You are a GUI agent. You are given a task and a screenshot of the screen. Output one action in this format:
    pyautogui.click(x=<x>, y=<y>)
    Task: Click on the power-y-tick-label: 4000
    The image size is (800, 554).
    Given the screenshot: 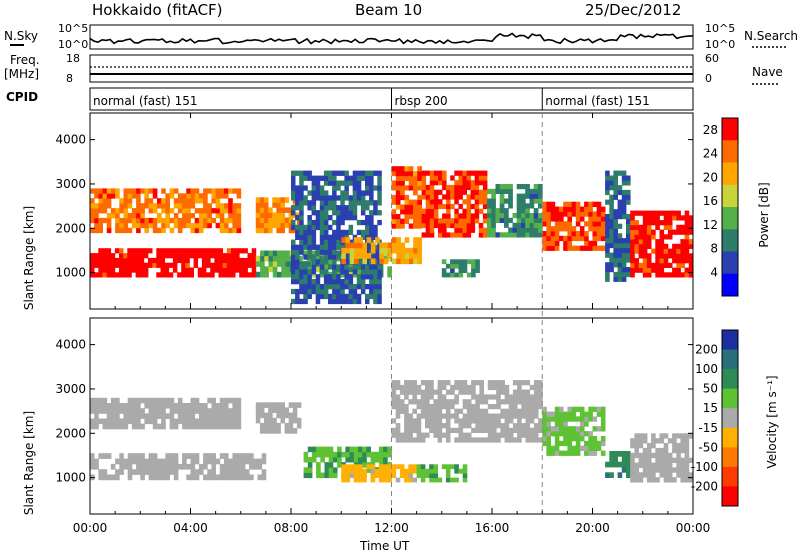 What is the action you would take?
    pyautogui.click(x=70, y=140)
    